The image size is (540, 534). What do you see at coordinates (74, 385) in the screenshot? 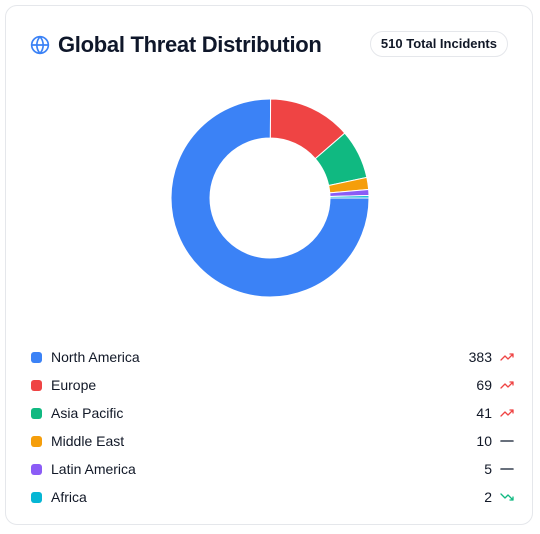
I see `legend-label: Europe` at bounding box center [74, 385].